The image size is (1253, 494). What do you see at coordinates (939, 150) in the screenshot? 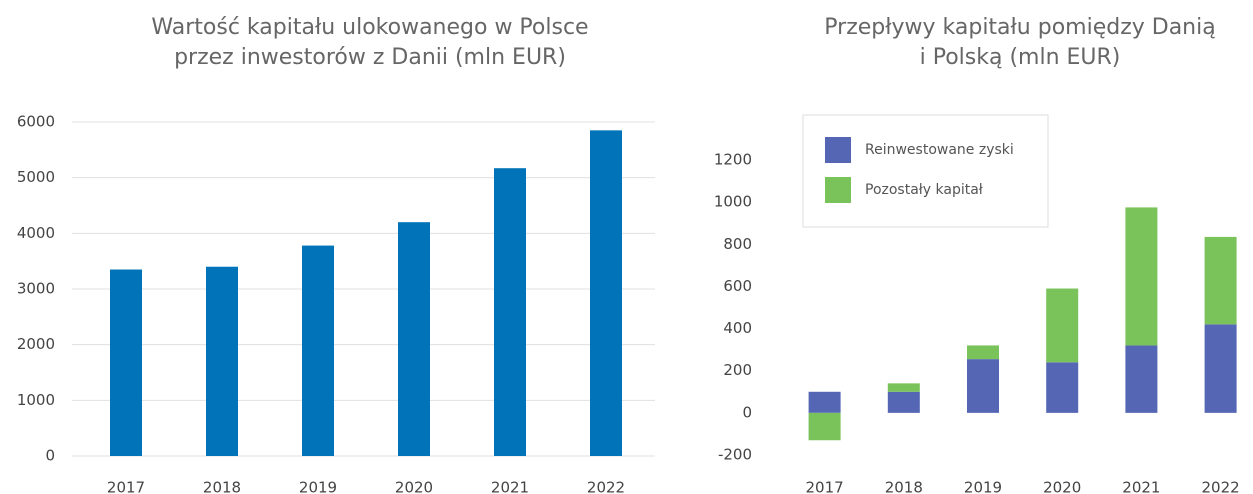
I see `legend-label: Reinwestowane zyski` at bounding box center [939, 150].